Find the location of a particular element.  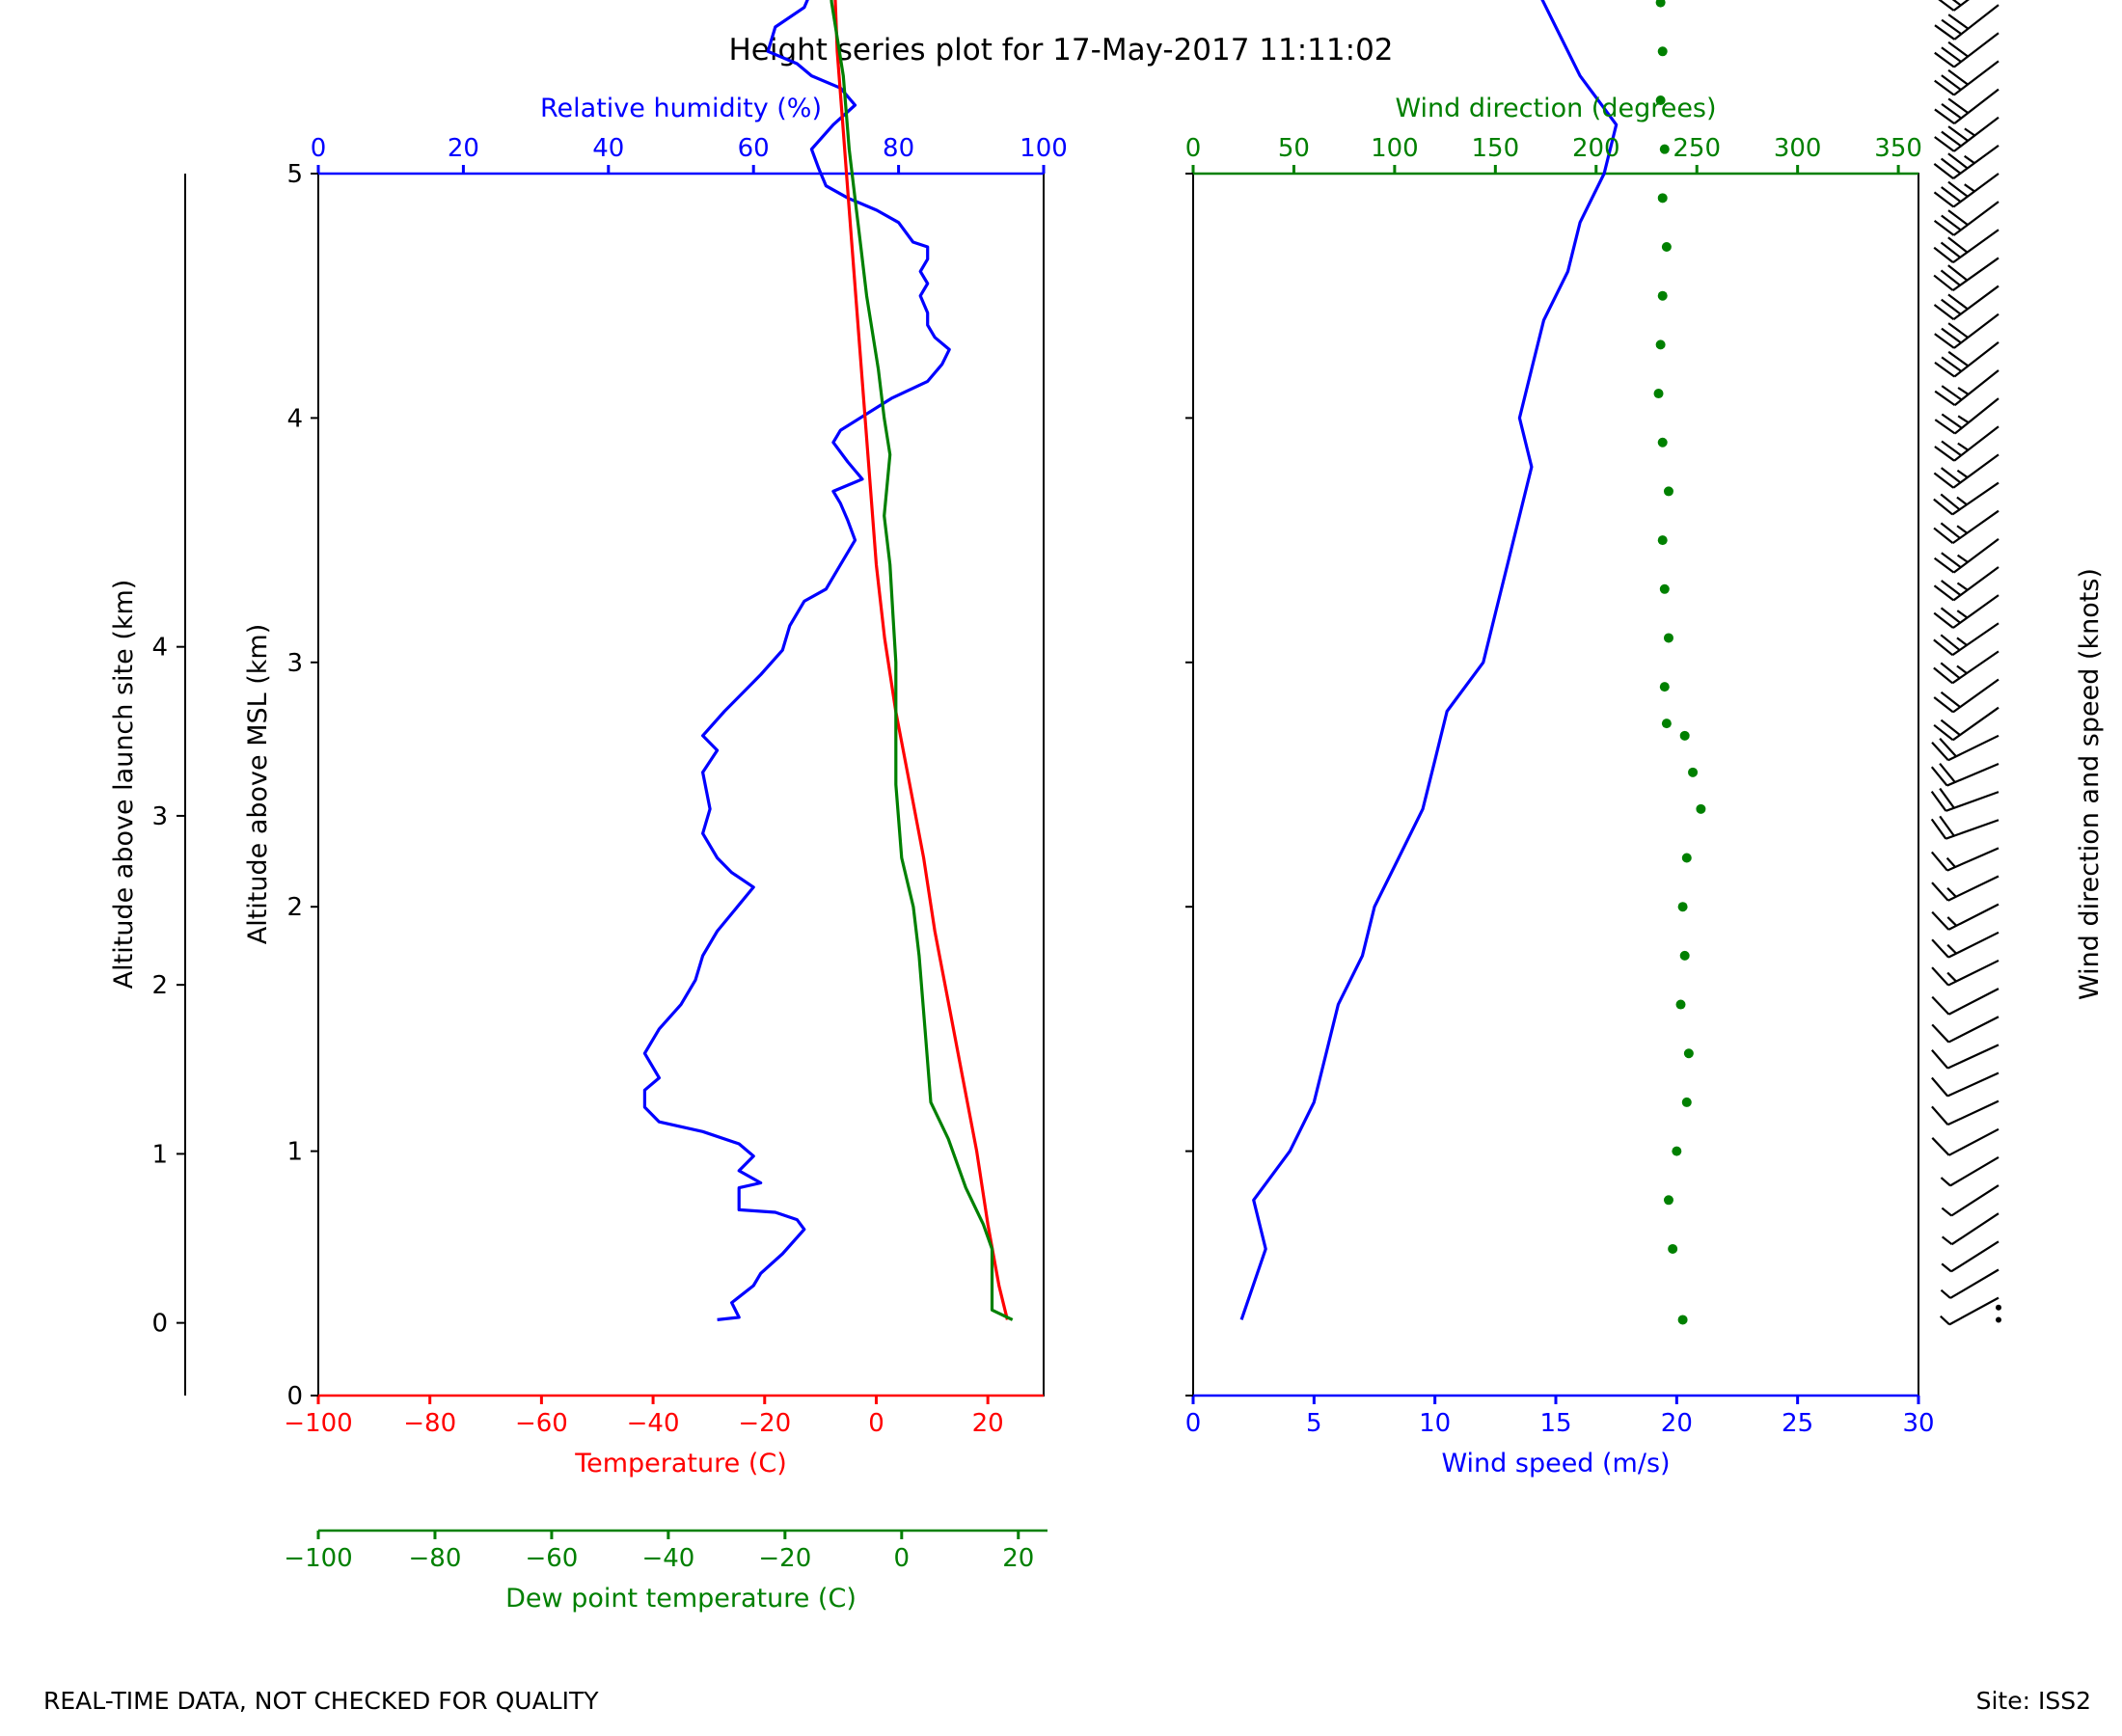

dew-tick-label: −100 is located at coordinates (318, 1558).